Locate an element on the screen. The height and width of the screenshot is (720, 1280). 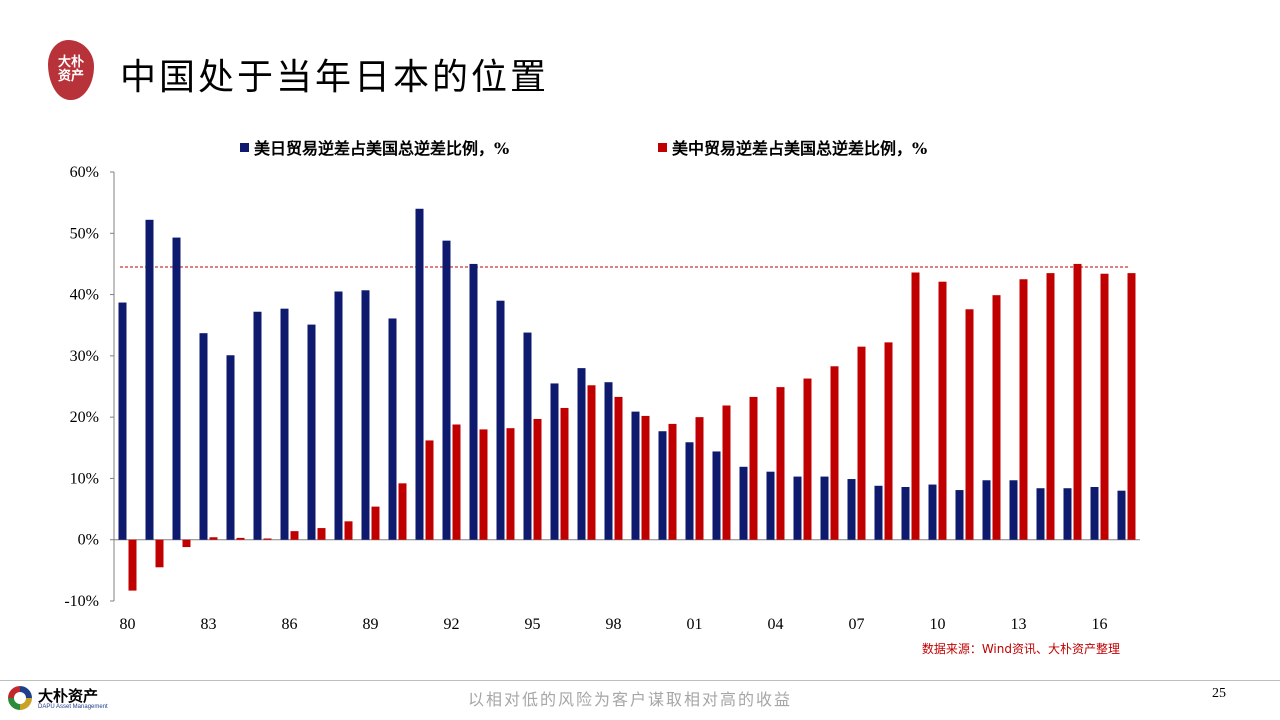
y-tick-label: 30% is located at coordinates (84, 356).